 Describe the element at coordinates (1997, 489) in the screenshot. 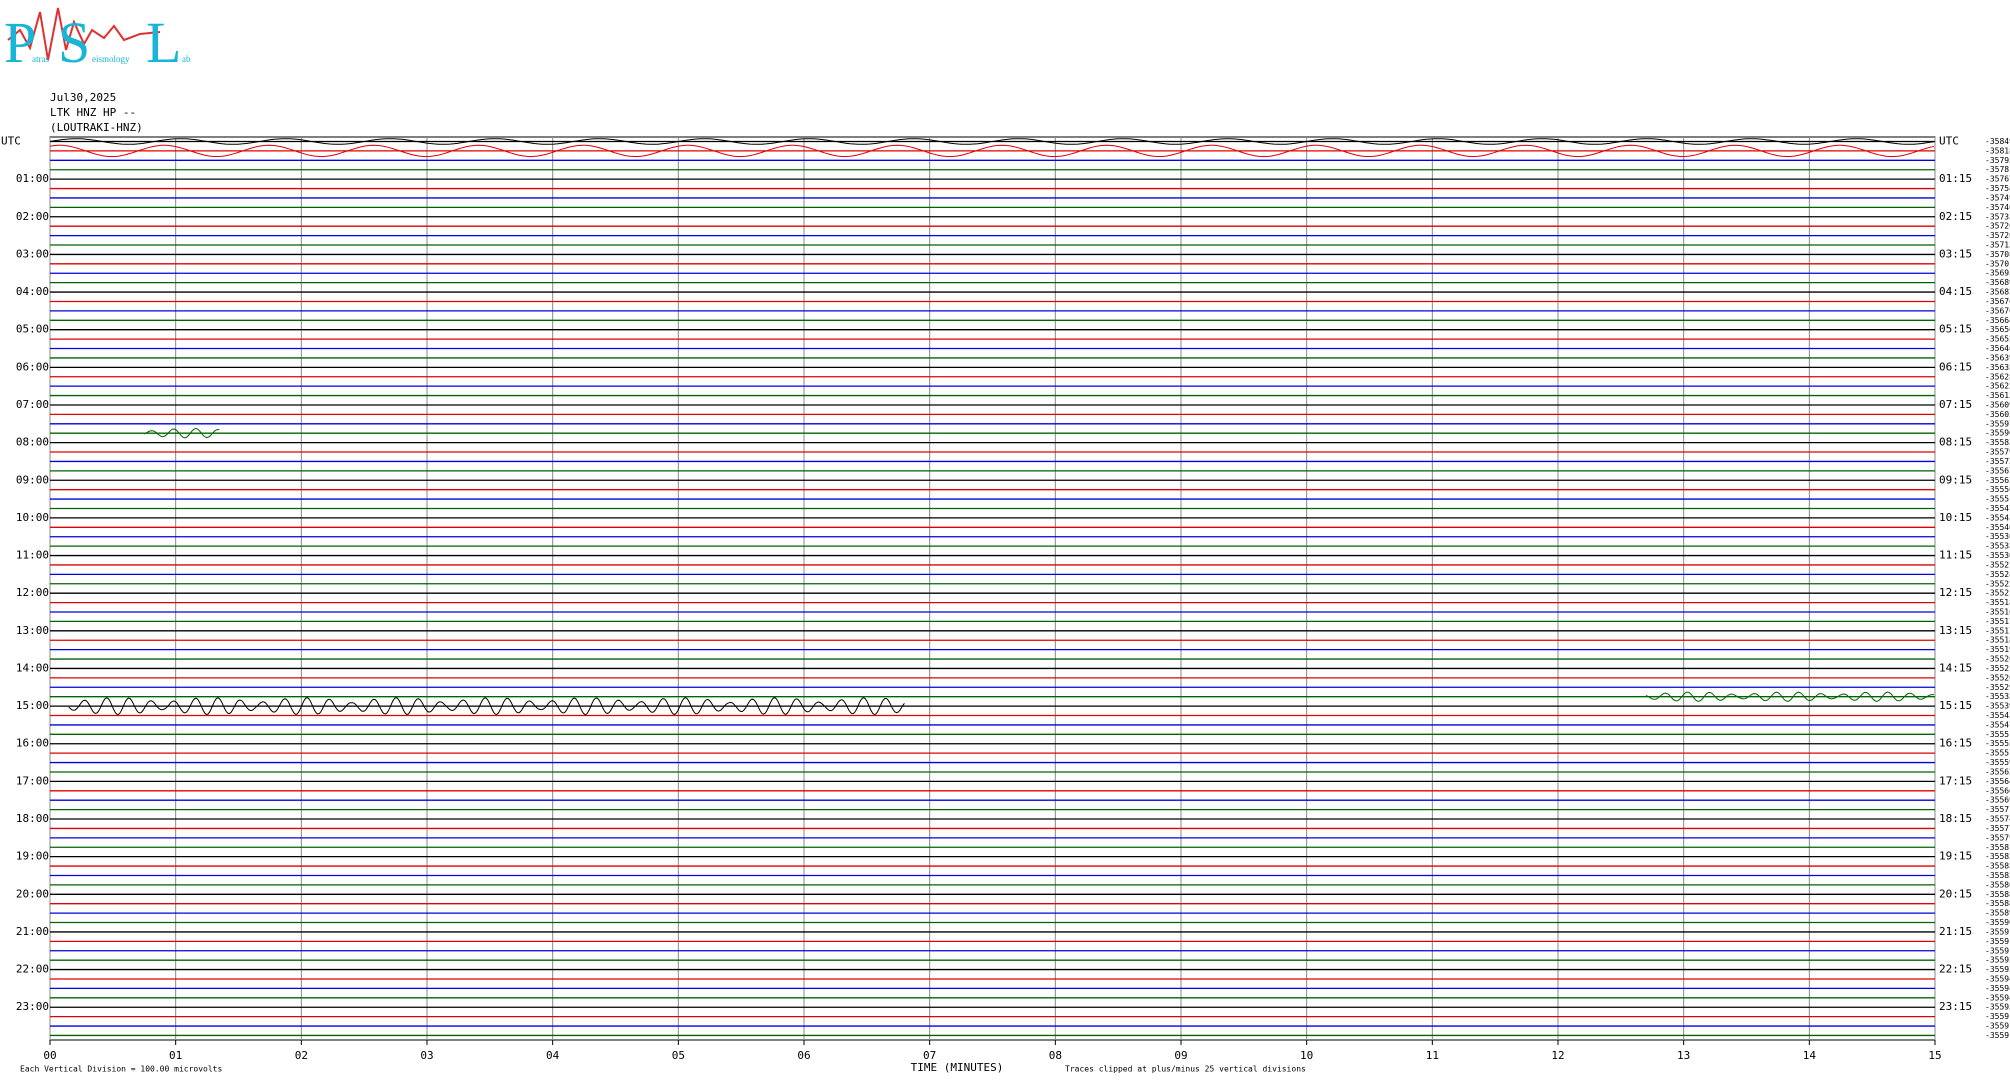

I see `trace-offset: -35556` at that location.